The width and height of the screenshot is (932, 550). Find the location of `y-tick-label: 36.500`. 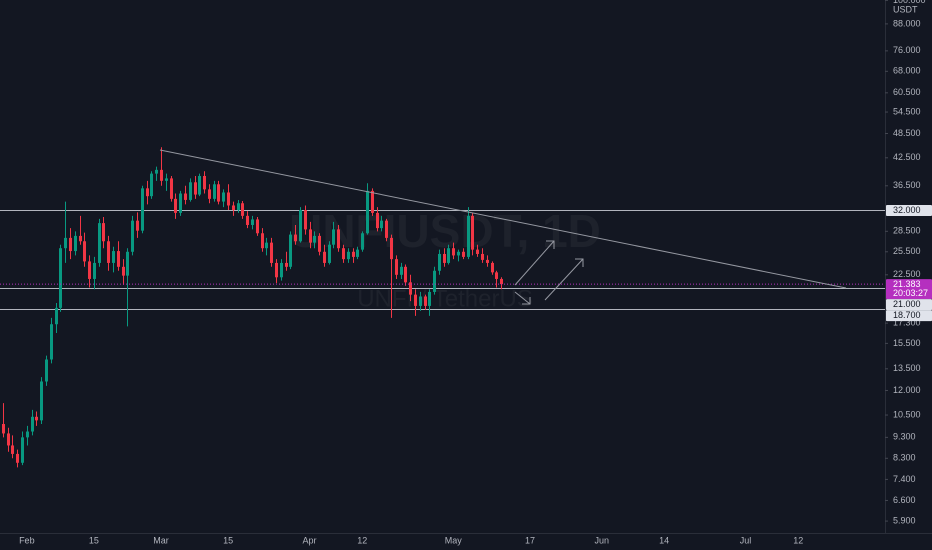

y-tick-label: 36.500 is located at coordinates (907, 185).